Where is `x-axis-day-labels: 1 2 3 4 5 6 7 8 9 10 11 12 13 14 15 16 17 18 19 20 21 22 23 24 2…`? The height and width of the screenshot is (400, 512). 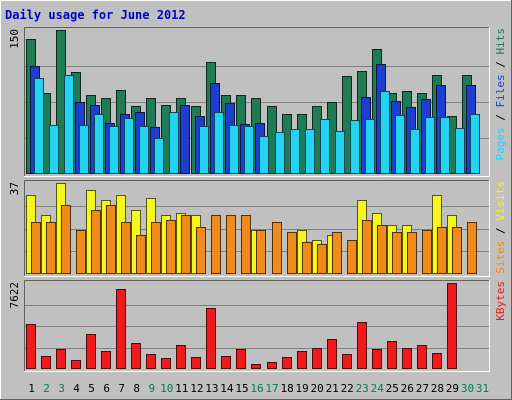
x-axis-day-labels: 1 2 3 4 5 6 7 8 9 10 11 12 13 14 15 16 17 18 19 20 21 22 23 24 2… is located at coordinates (258, 388).